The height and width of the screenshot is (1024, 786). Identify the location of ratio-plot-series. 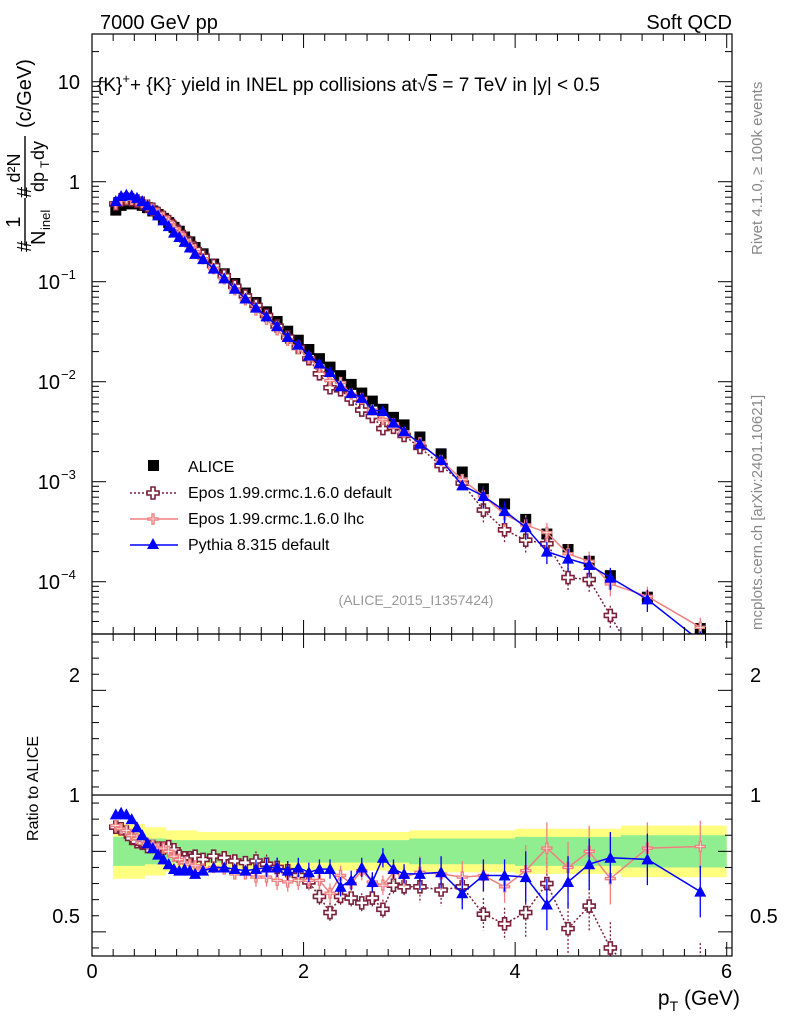
(408, 890).